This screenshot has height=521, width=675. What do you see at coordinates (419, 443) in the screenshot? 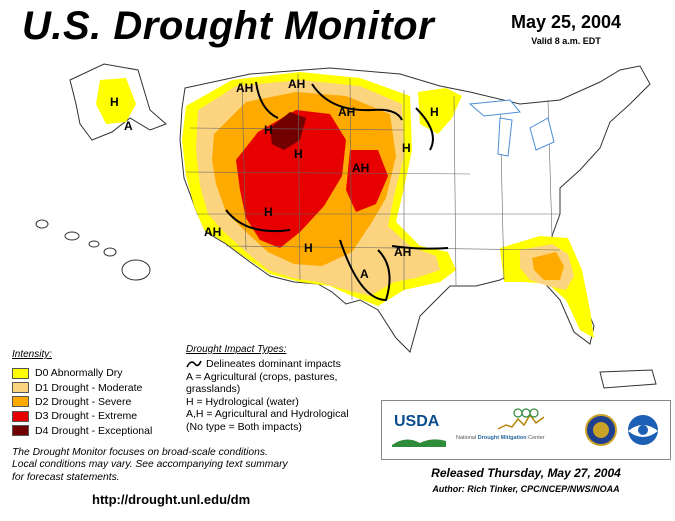
I see `usda-hills-icon` at bounding box center [419, 443].